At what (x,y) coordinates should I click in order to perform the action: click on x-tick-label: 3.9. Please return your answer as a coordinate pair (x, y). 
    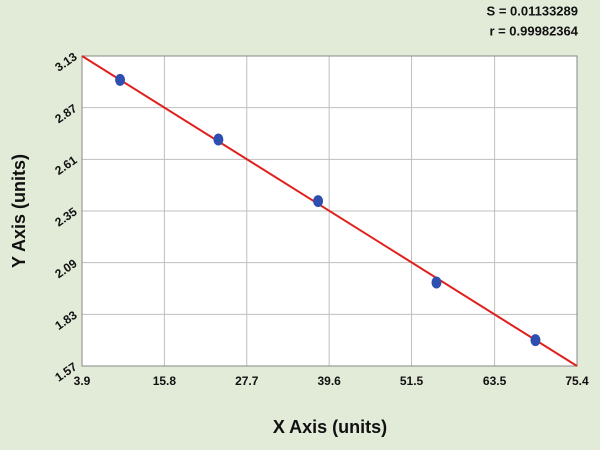
    Looking at the image, I should click on (82, 381).